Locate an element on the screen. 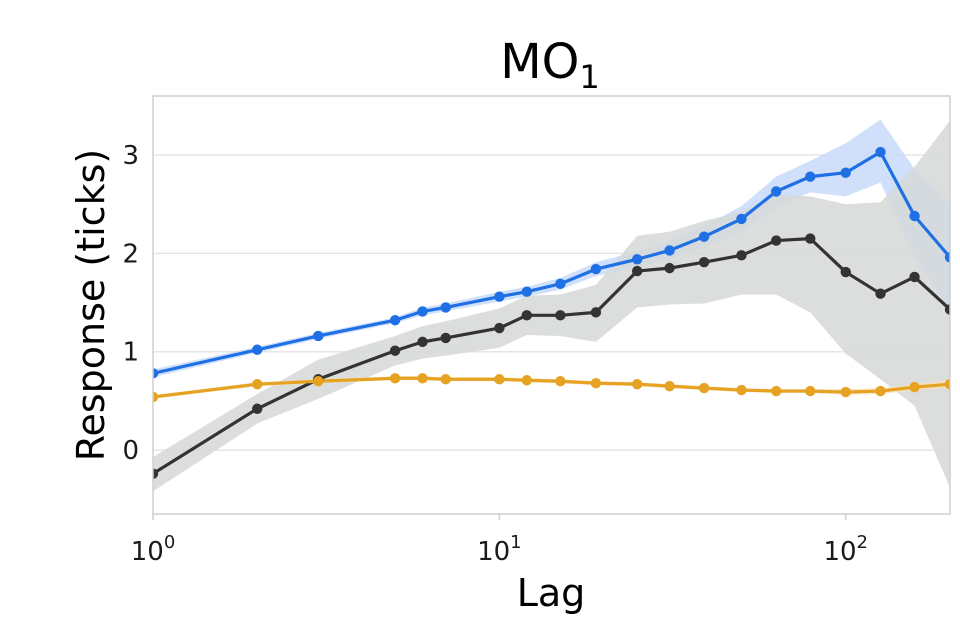 Image resolution: width=960 pixels, height=640 pixels. x-tick-label: 10² is located at coordinates (845, 549).